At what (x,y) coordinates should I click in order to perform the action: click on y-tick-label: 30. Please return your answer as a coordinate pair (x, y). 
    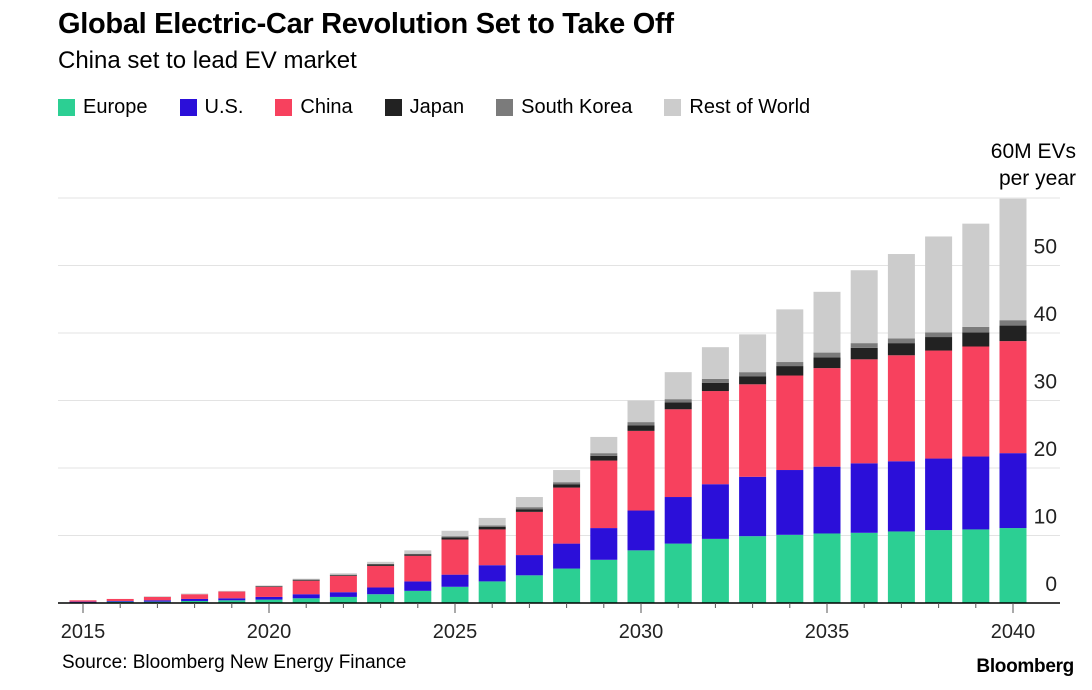
    Looking at the image, I should click on (1045, 382).